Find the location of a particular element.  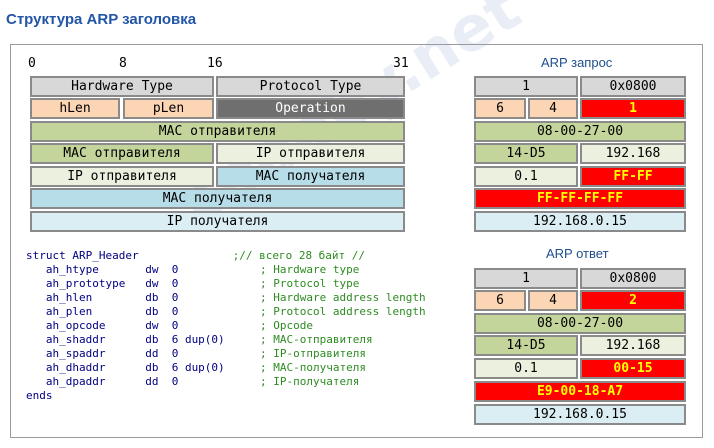

field-ip-sender: IP отправителя is located at coordinates (310, 153).